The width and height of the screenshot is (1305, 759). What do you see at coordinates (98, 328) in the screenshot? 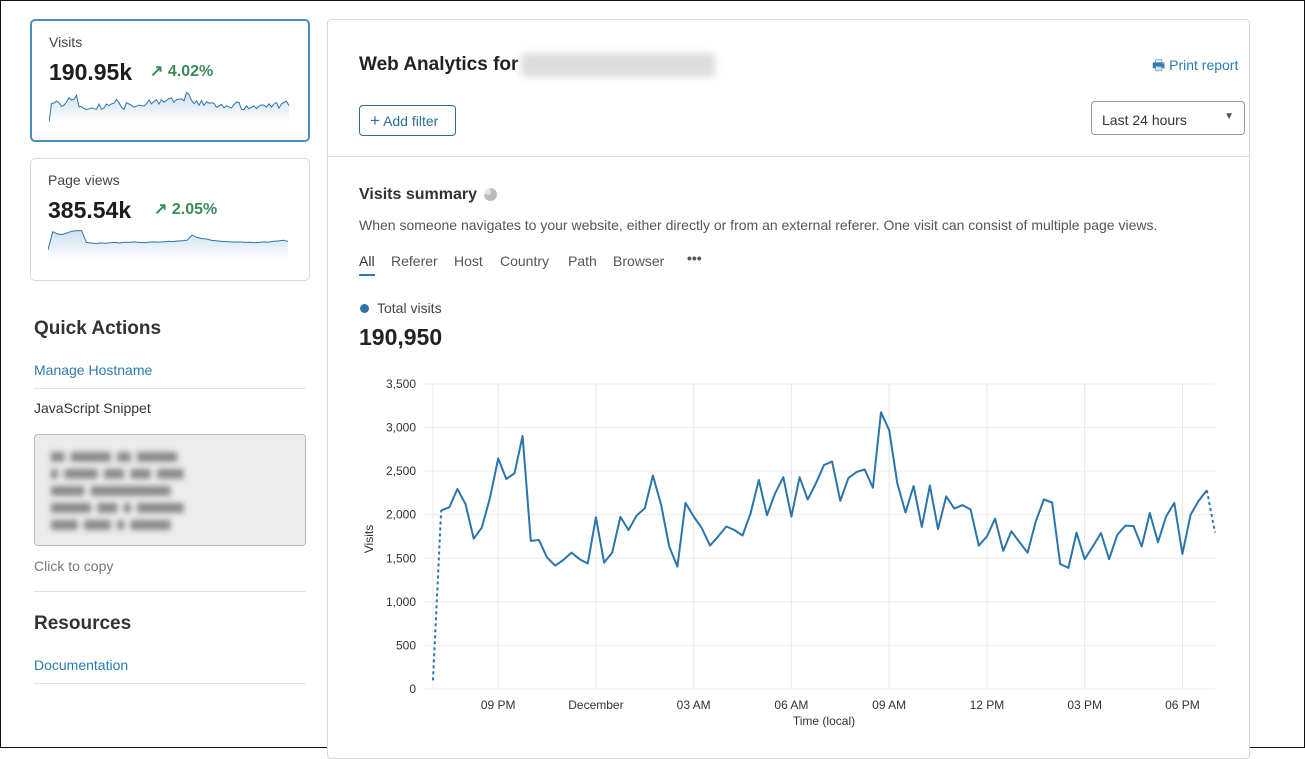
I see `quick-actions-heading: Quick Actions` at bounding box center [98, 328].